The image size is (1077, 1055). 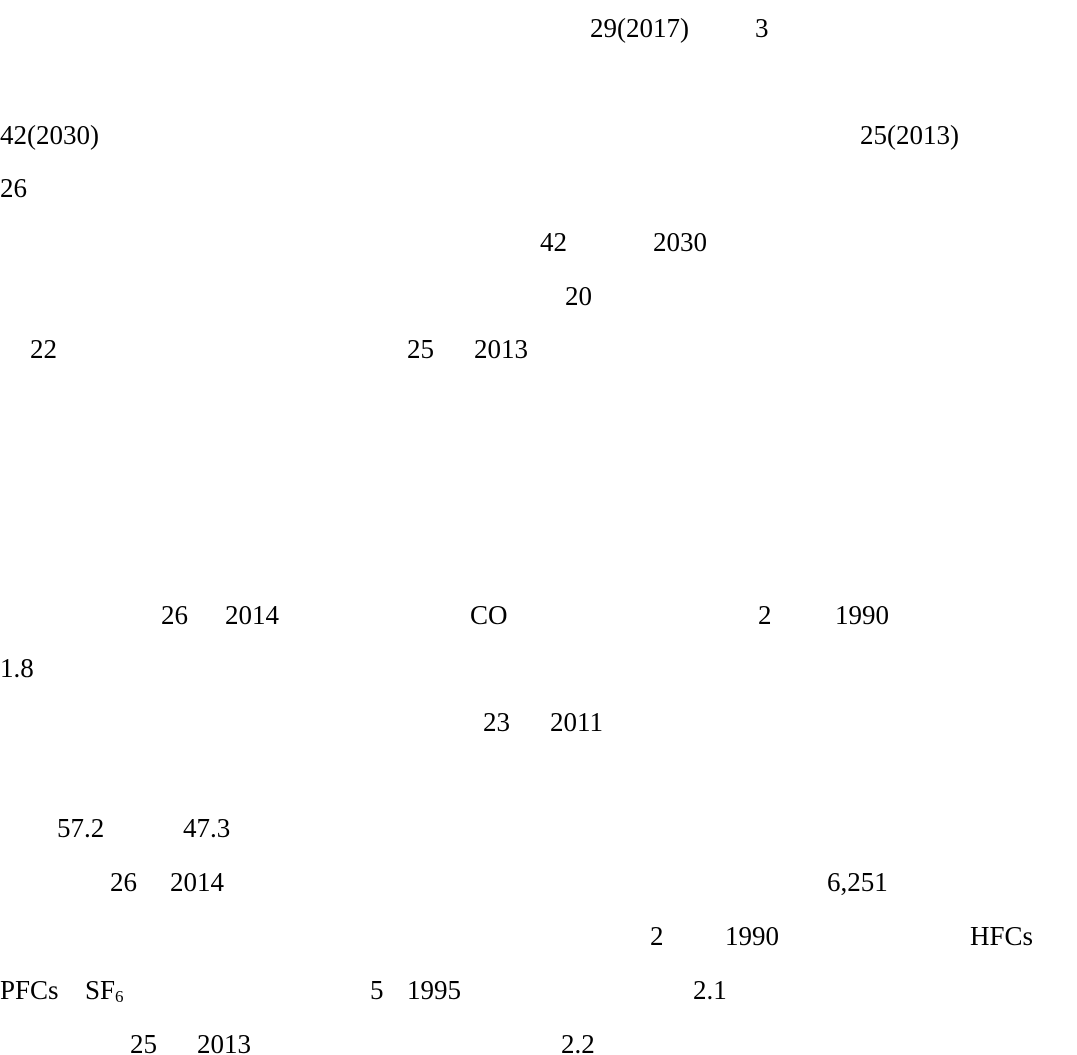 What do you see at coordinates (710, 990) in the screenshot?
I see `text-fragment: 2.1` at bounding box center [710, 990].